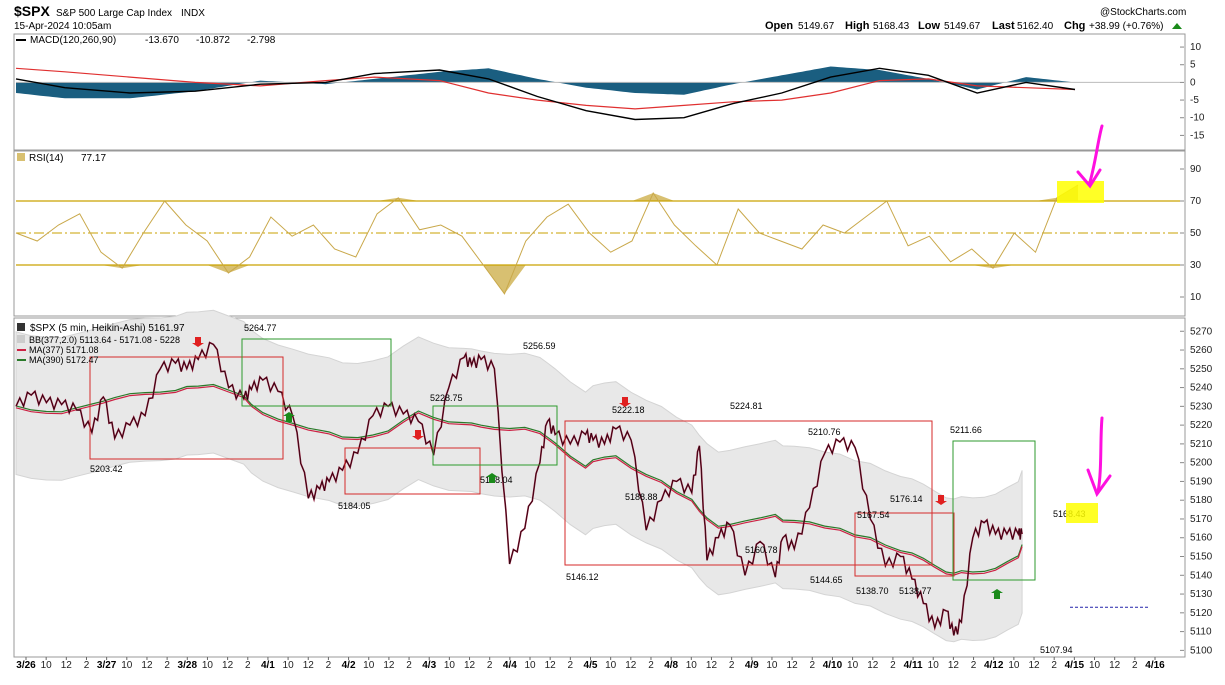  What do you see at coordinates (1201, 632) in the screenshot?
I see `price-ytick-label: 5110` at bounding box center [1201, 632].